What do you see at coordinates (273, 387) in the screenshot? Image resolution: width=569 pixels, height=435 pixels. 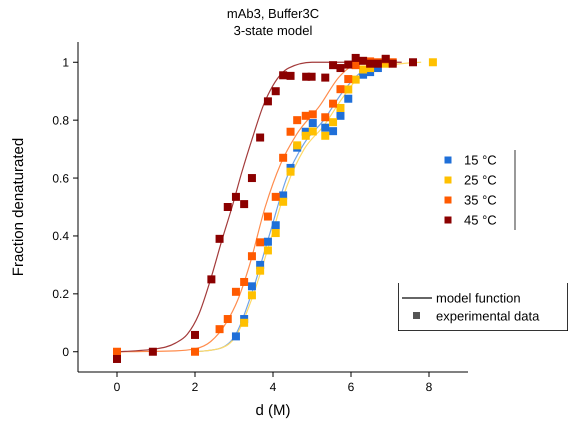 I see `x-tick-label: 4` at bounding box center [273, 387].